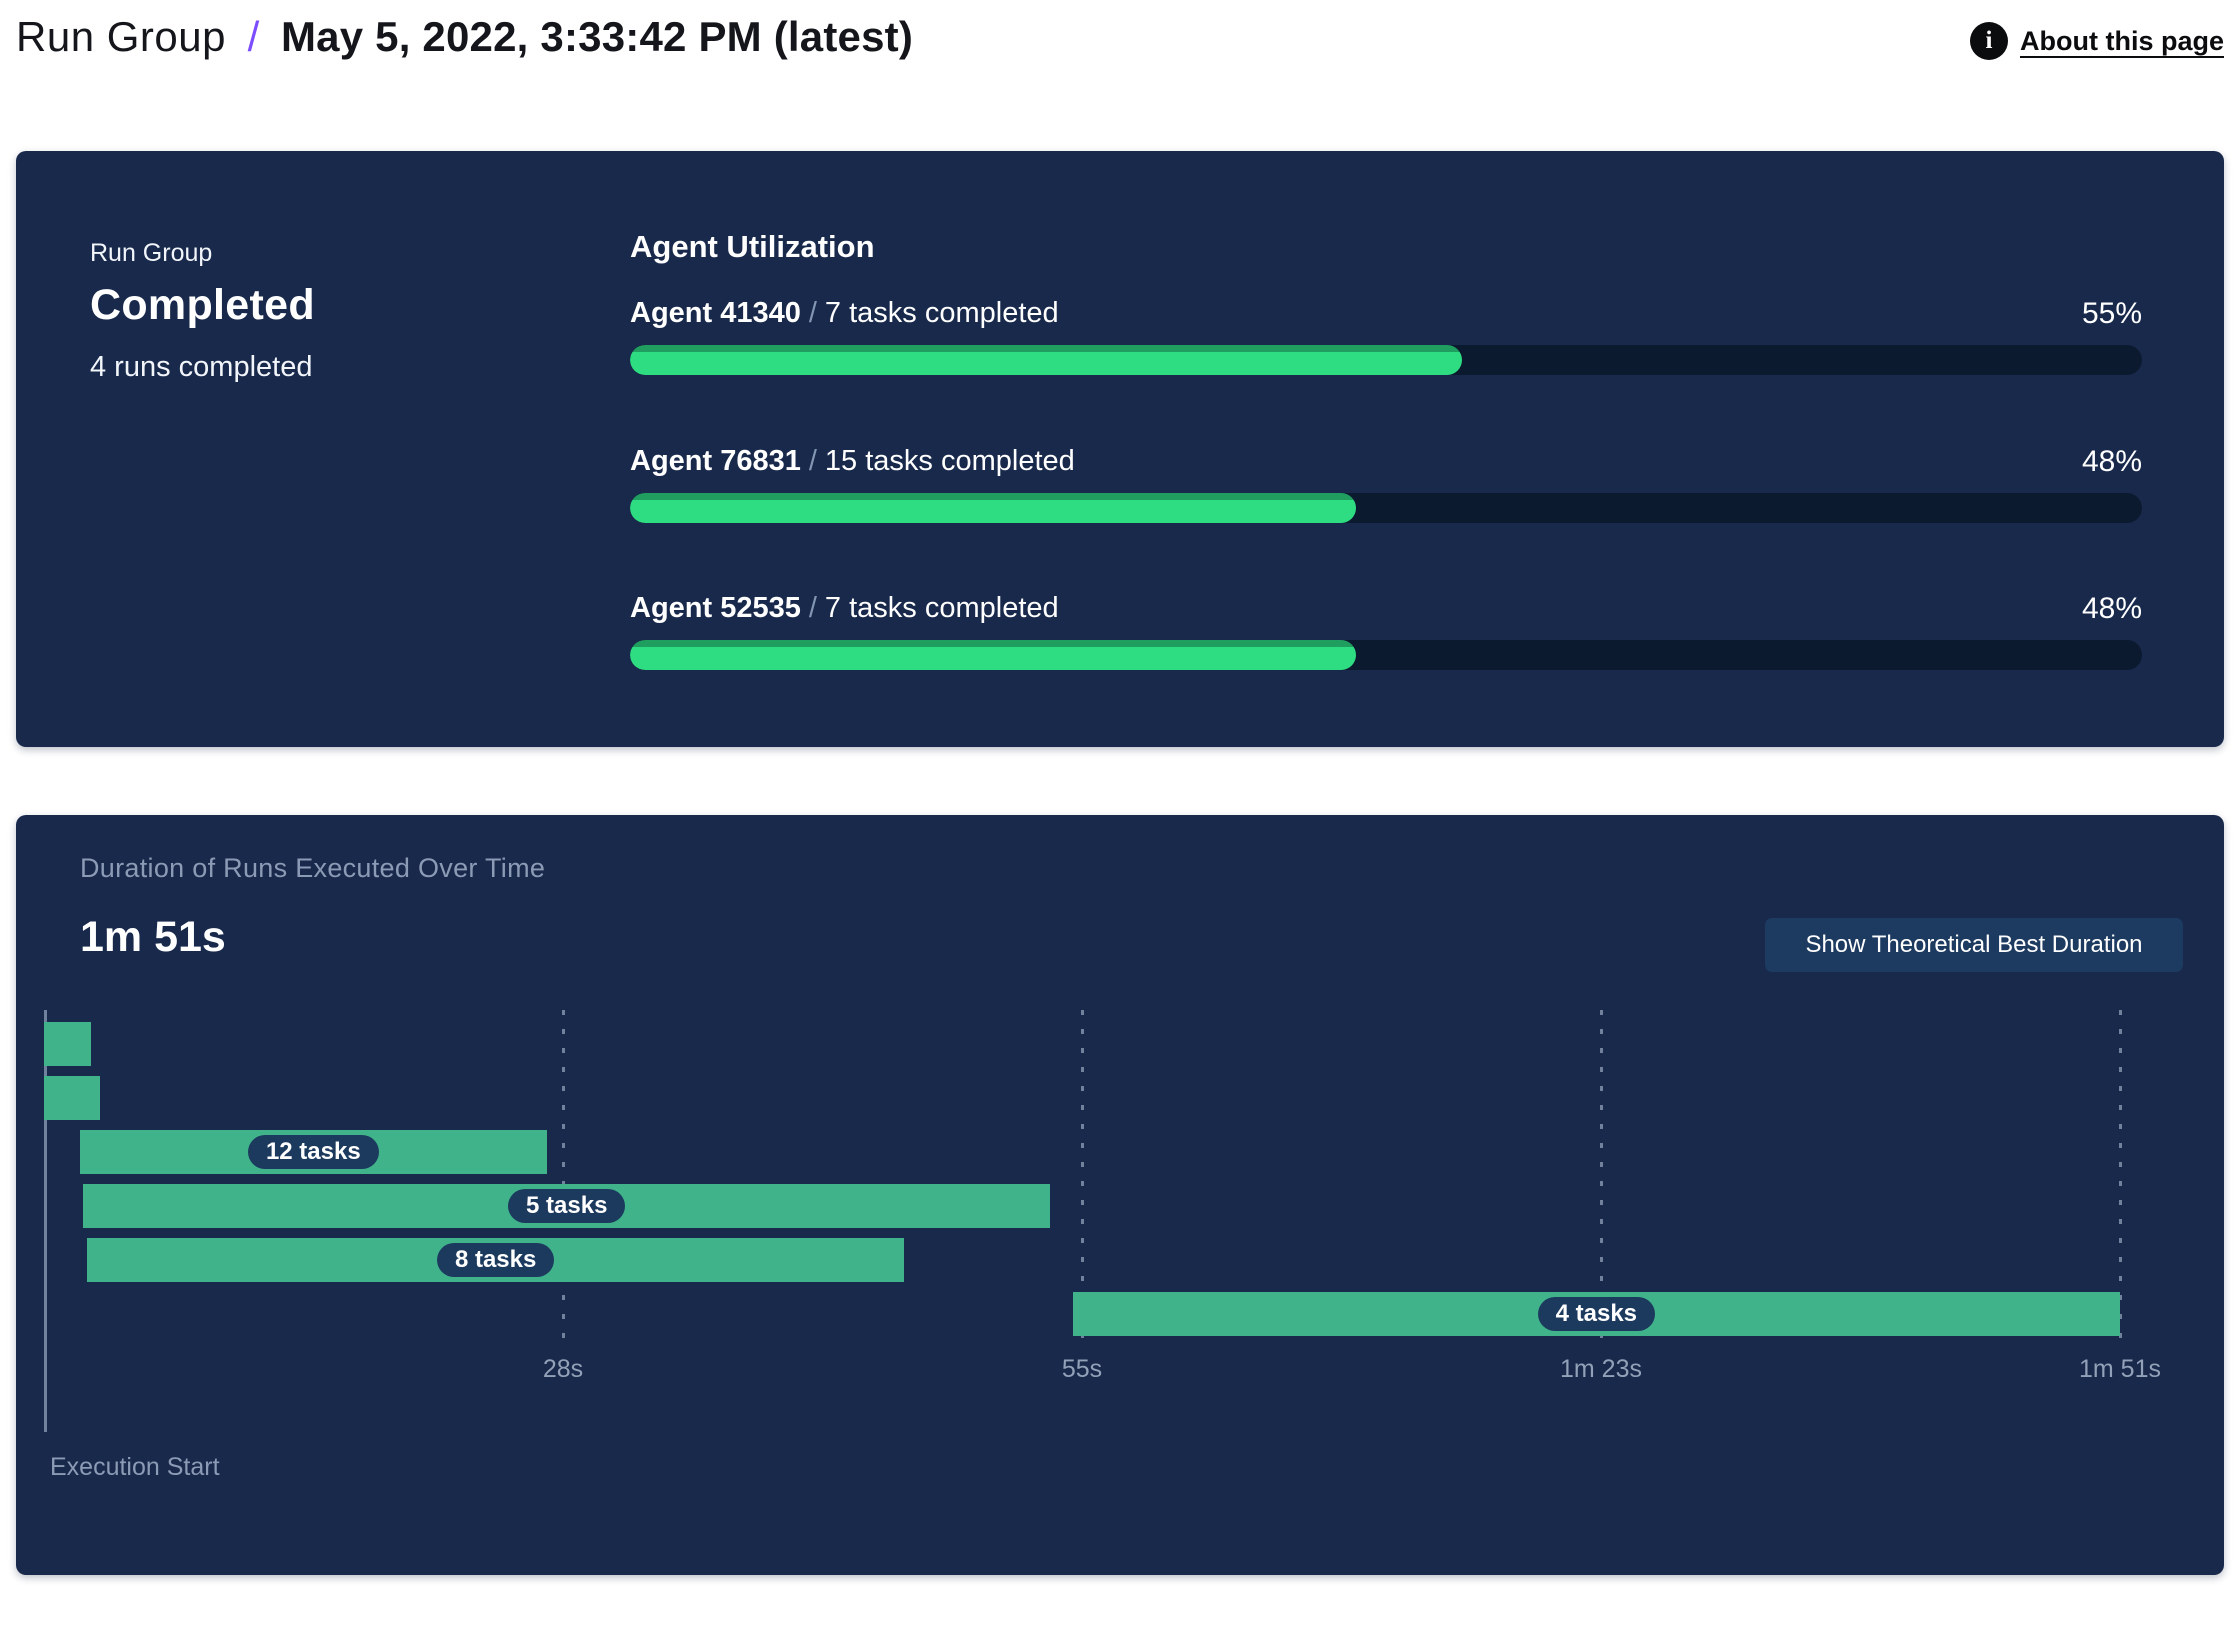 The height and width of the screenshot is (1626, 2240). What do you see at coordinates (597, 36) in the screenshot?
I see `page-title: May 5, 2022, 3:33:42 PM (latest)` at bounding box center [597, 36].